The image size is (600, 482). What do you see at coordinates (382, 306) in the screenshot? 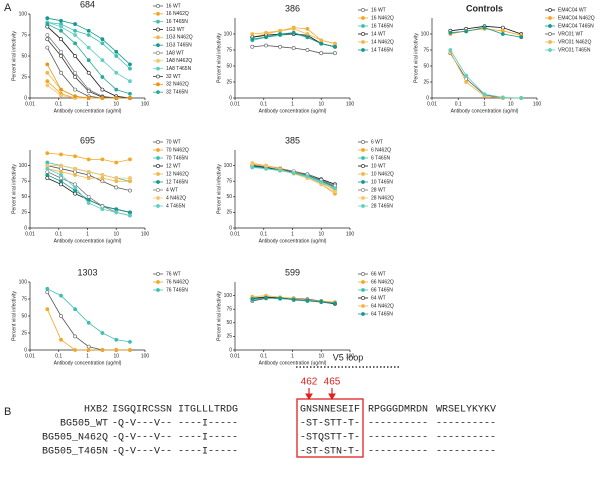
I see `legend-label: 64 N462Q` at bounding box center [382, 306].